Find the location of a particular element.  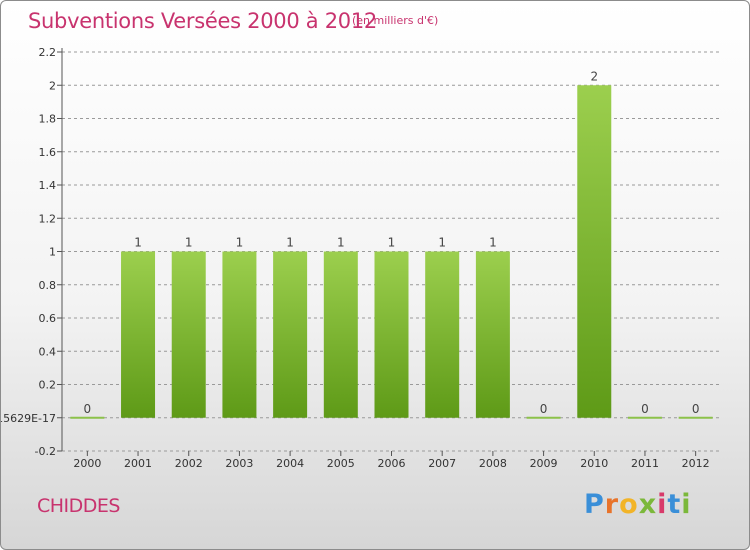

bar-2000 is located at coordinates (87, 417).